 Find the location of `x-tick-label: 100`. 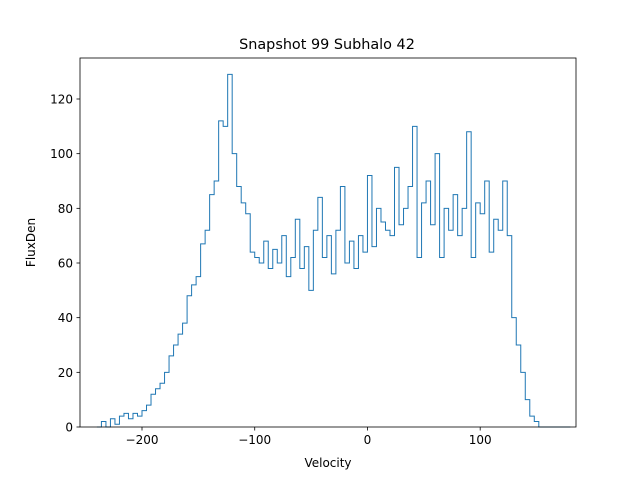

x-tick-label: 100 is located at coordinates (480, 440).